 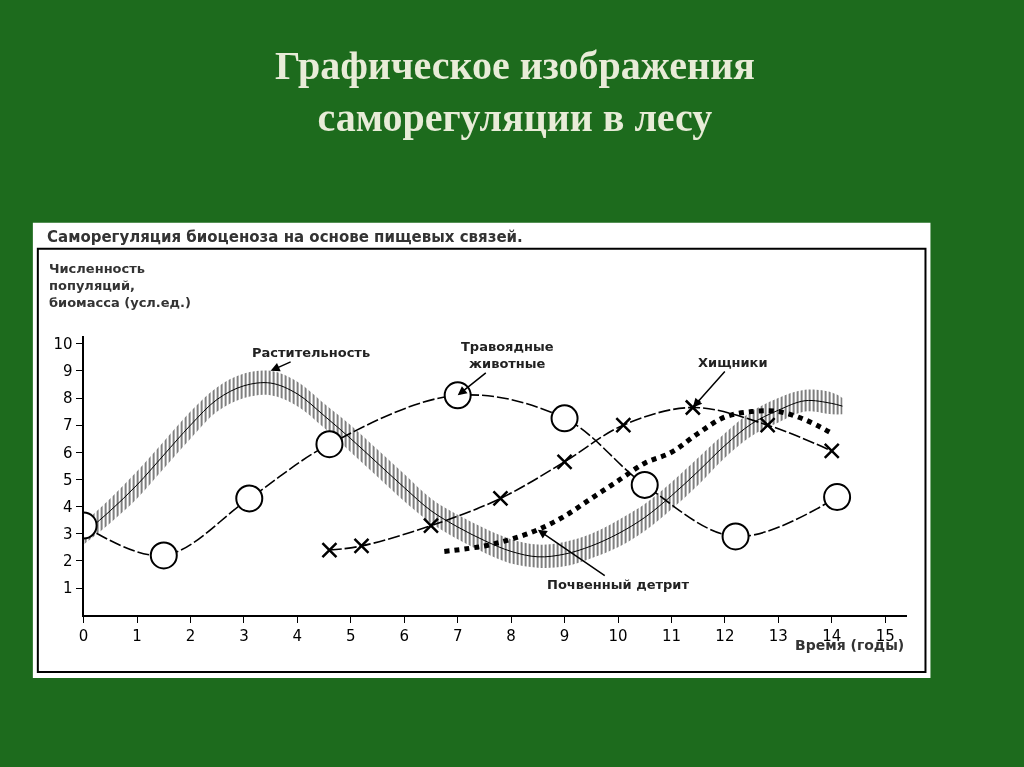 I want to click on y-tick-label: 4, so click(x=68, y=506).